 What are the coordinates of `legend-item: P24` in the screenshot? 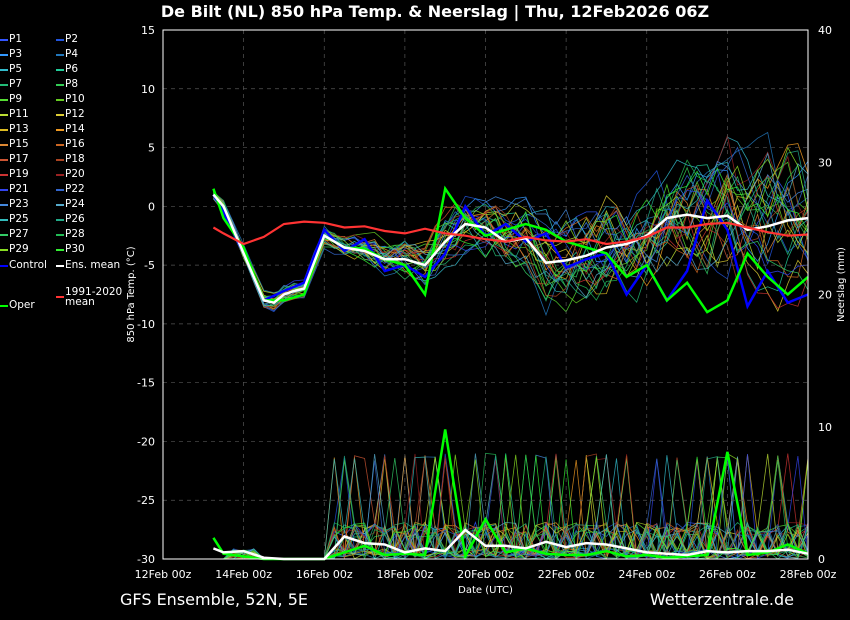 It's located at (70, 204).